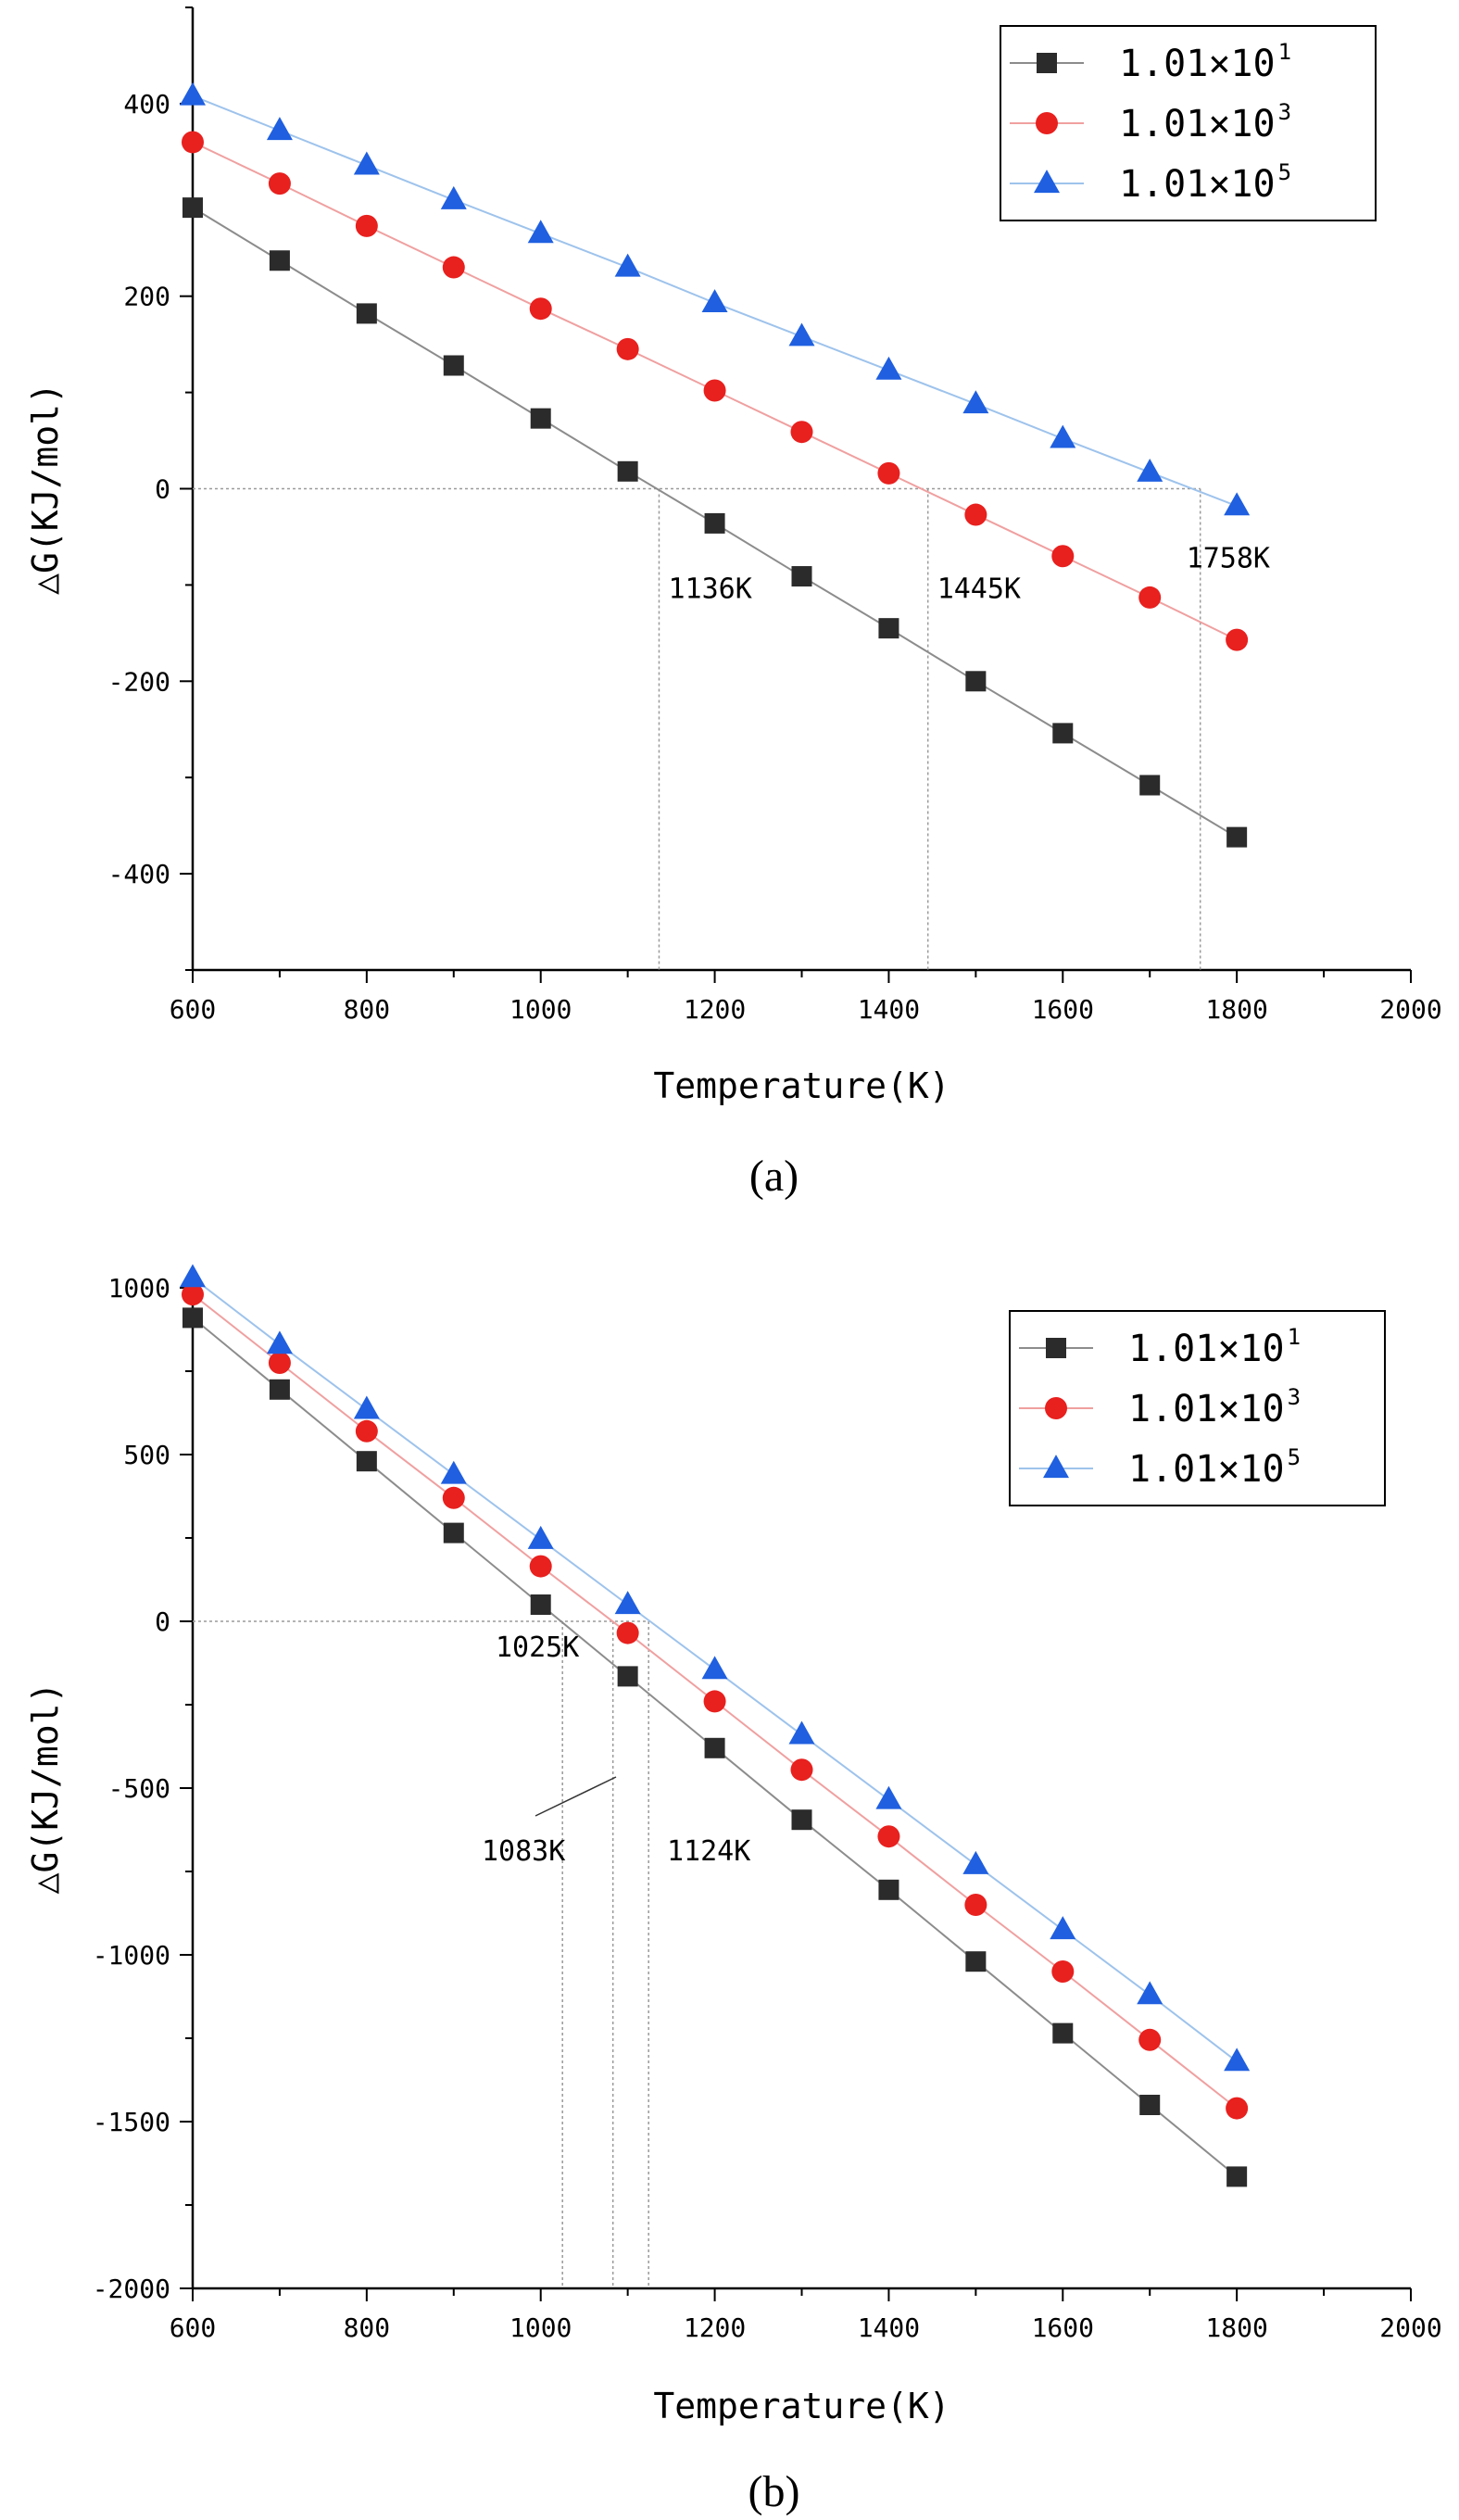 This screenshot has width=1459, height=2520. What do you see at coordinates (709, 589) in the screenshot?
I see `crossing-label: 1136K` at bounding box center [709, 589].